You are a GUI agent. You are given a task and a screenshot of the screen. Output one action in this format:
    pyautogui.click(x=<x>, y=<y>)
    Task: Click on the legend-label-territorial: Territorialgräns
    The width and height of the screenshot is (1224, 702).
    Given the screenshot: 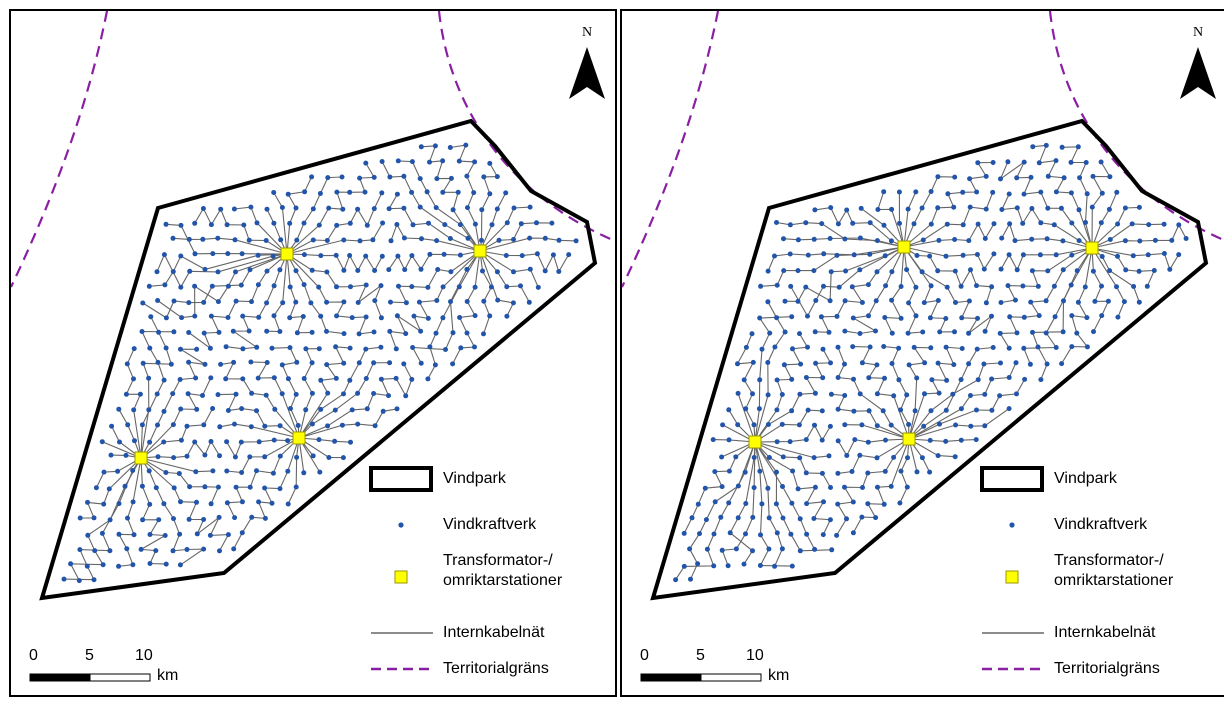 What is the action you would take?
    pyautogui.click(x=496, y=668)
    